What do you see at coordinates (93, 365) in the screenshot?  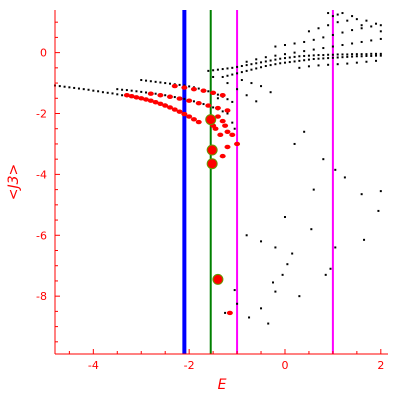 I see `x-tick-label: -4` at bounding box center [93, 365].